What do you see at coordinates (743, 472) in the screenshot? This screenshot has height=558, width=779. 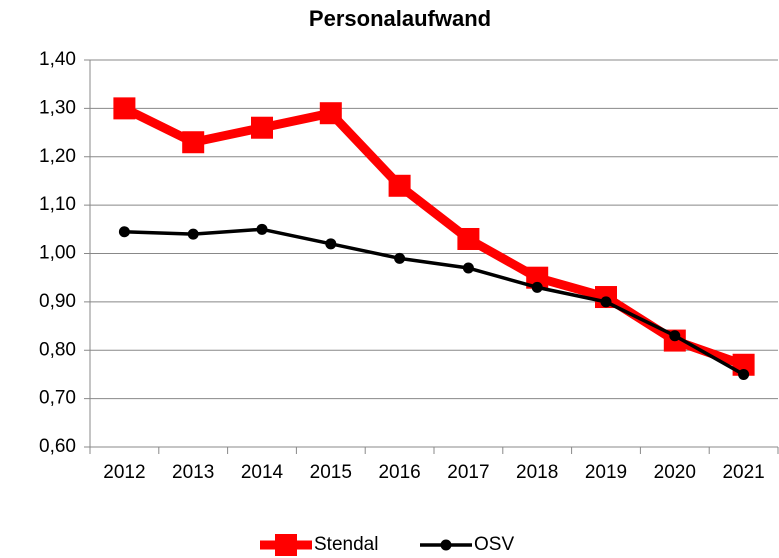 I see `x-tick-label: 2021` at bounding box center [743, 472].